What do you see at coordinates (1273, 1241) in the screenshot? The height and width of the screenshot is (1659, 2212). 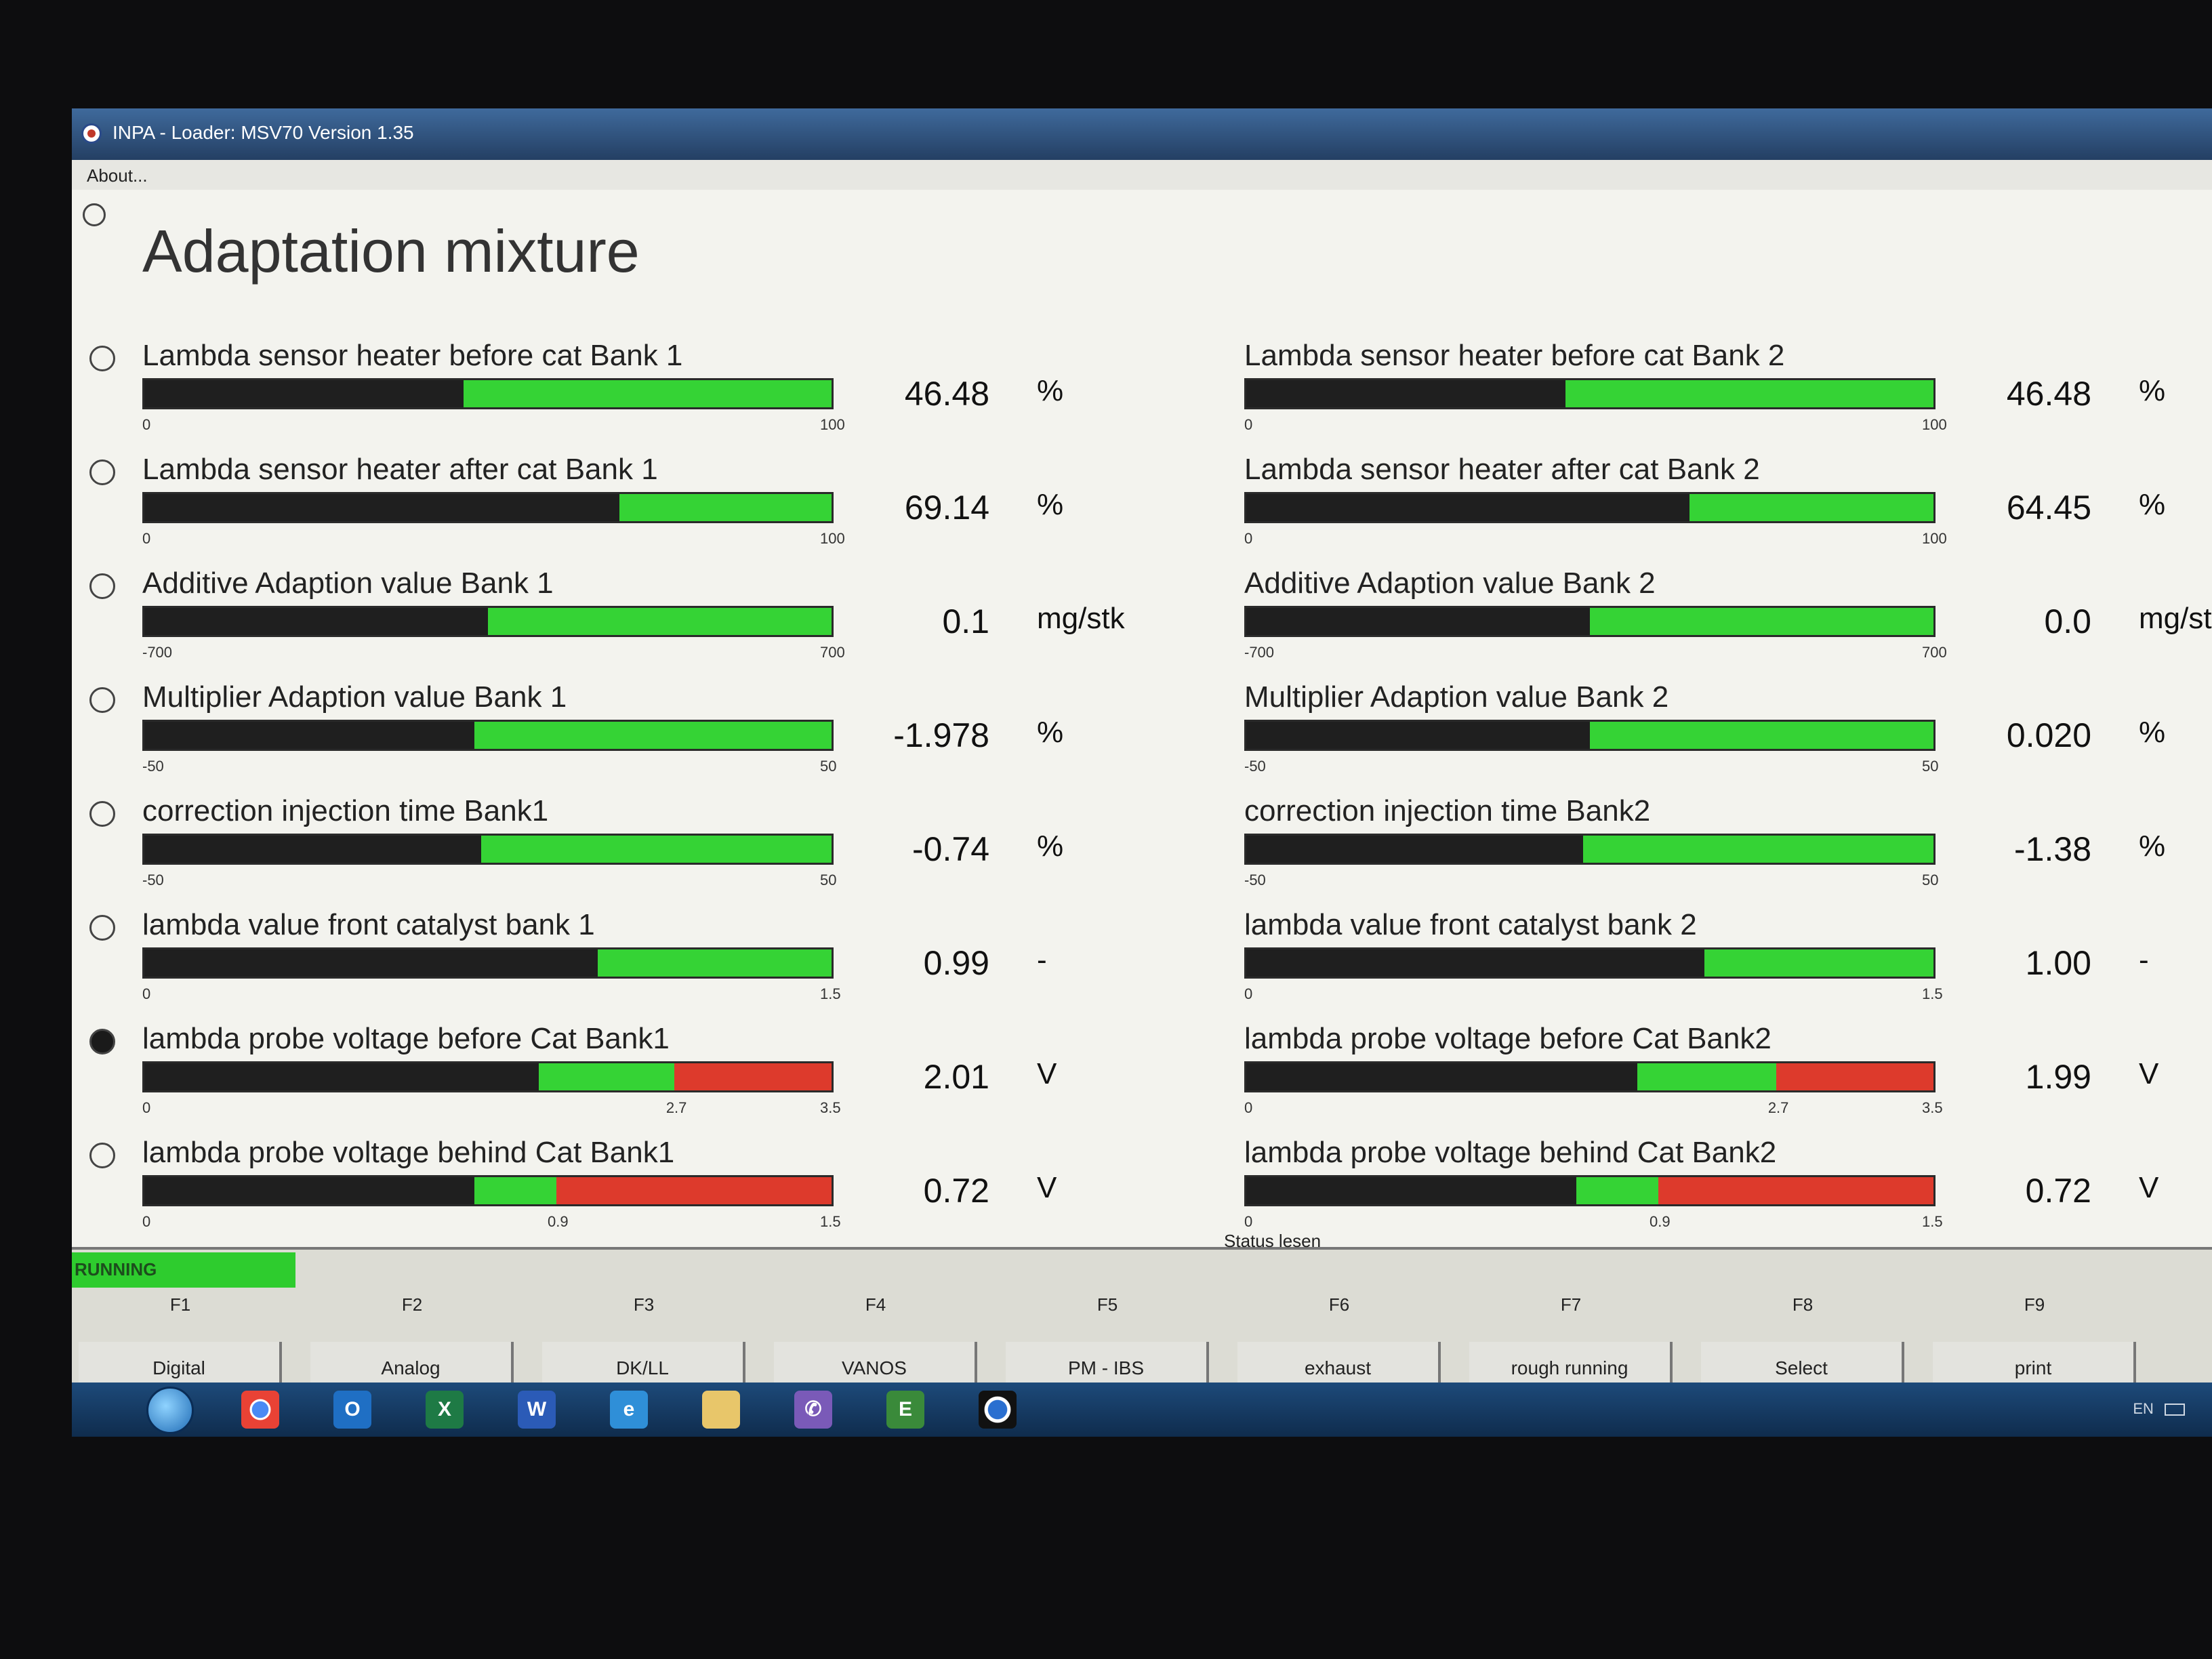 I see `status-caption: Status lesen` at bounding box center [1273, 1241].